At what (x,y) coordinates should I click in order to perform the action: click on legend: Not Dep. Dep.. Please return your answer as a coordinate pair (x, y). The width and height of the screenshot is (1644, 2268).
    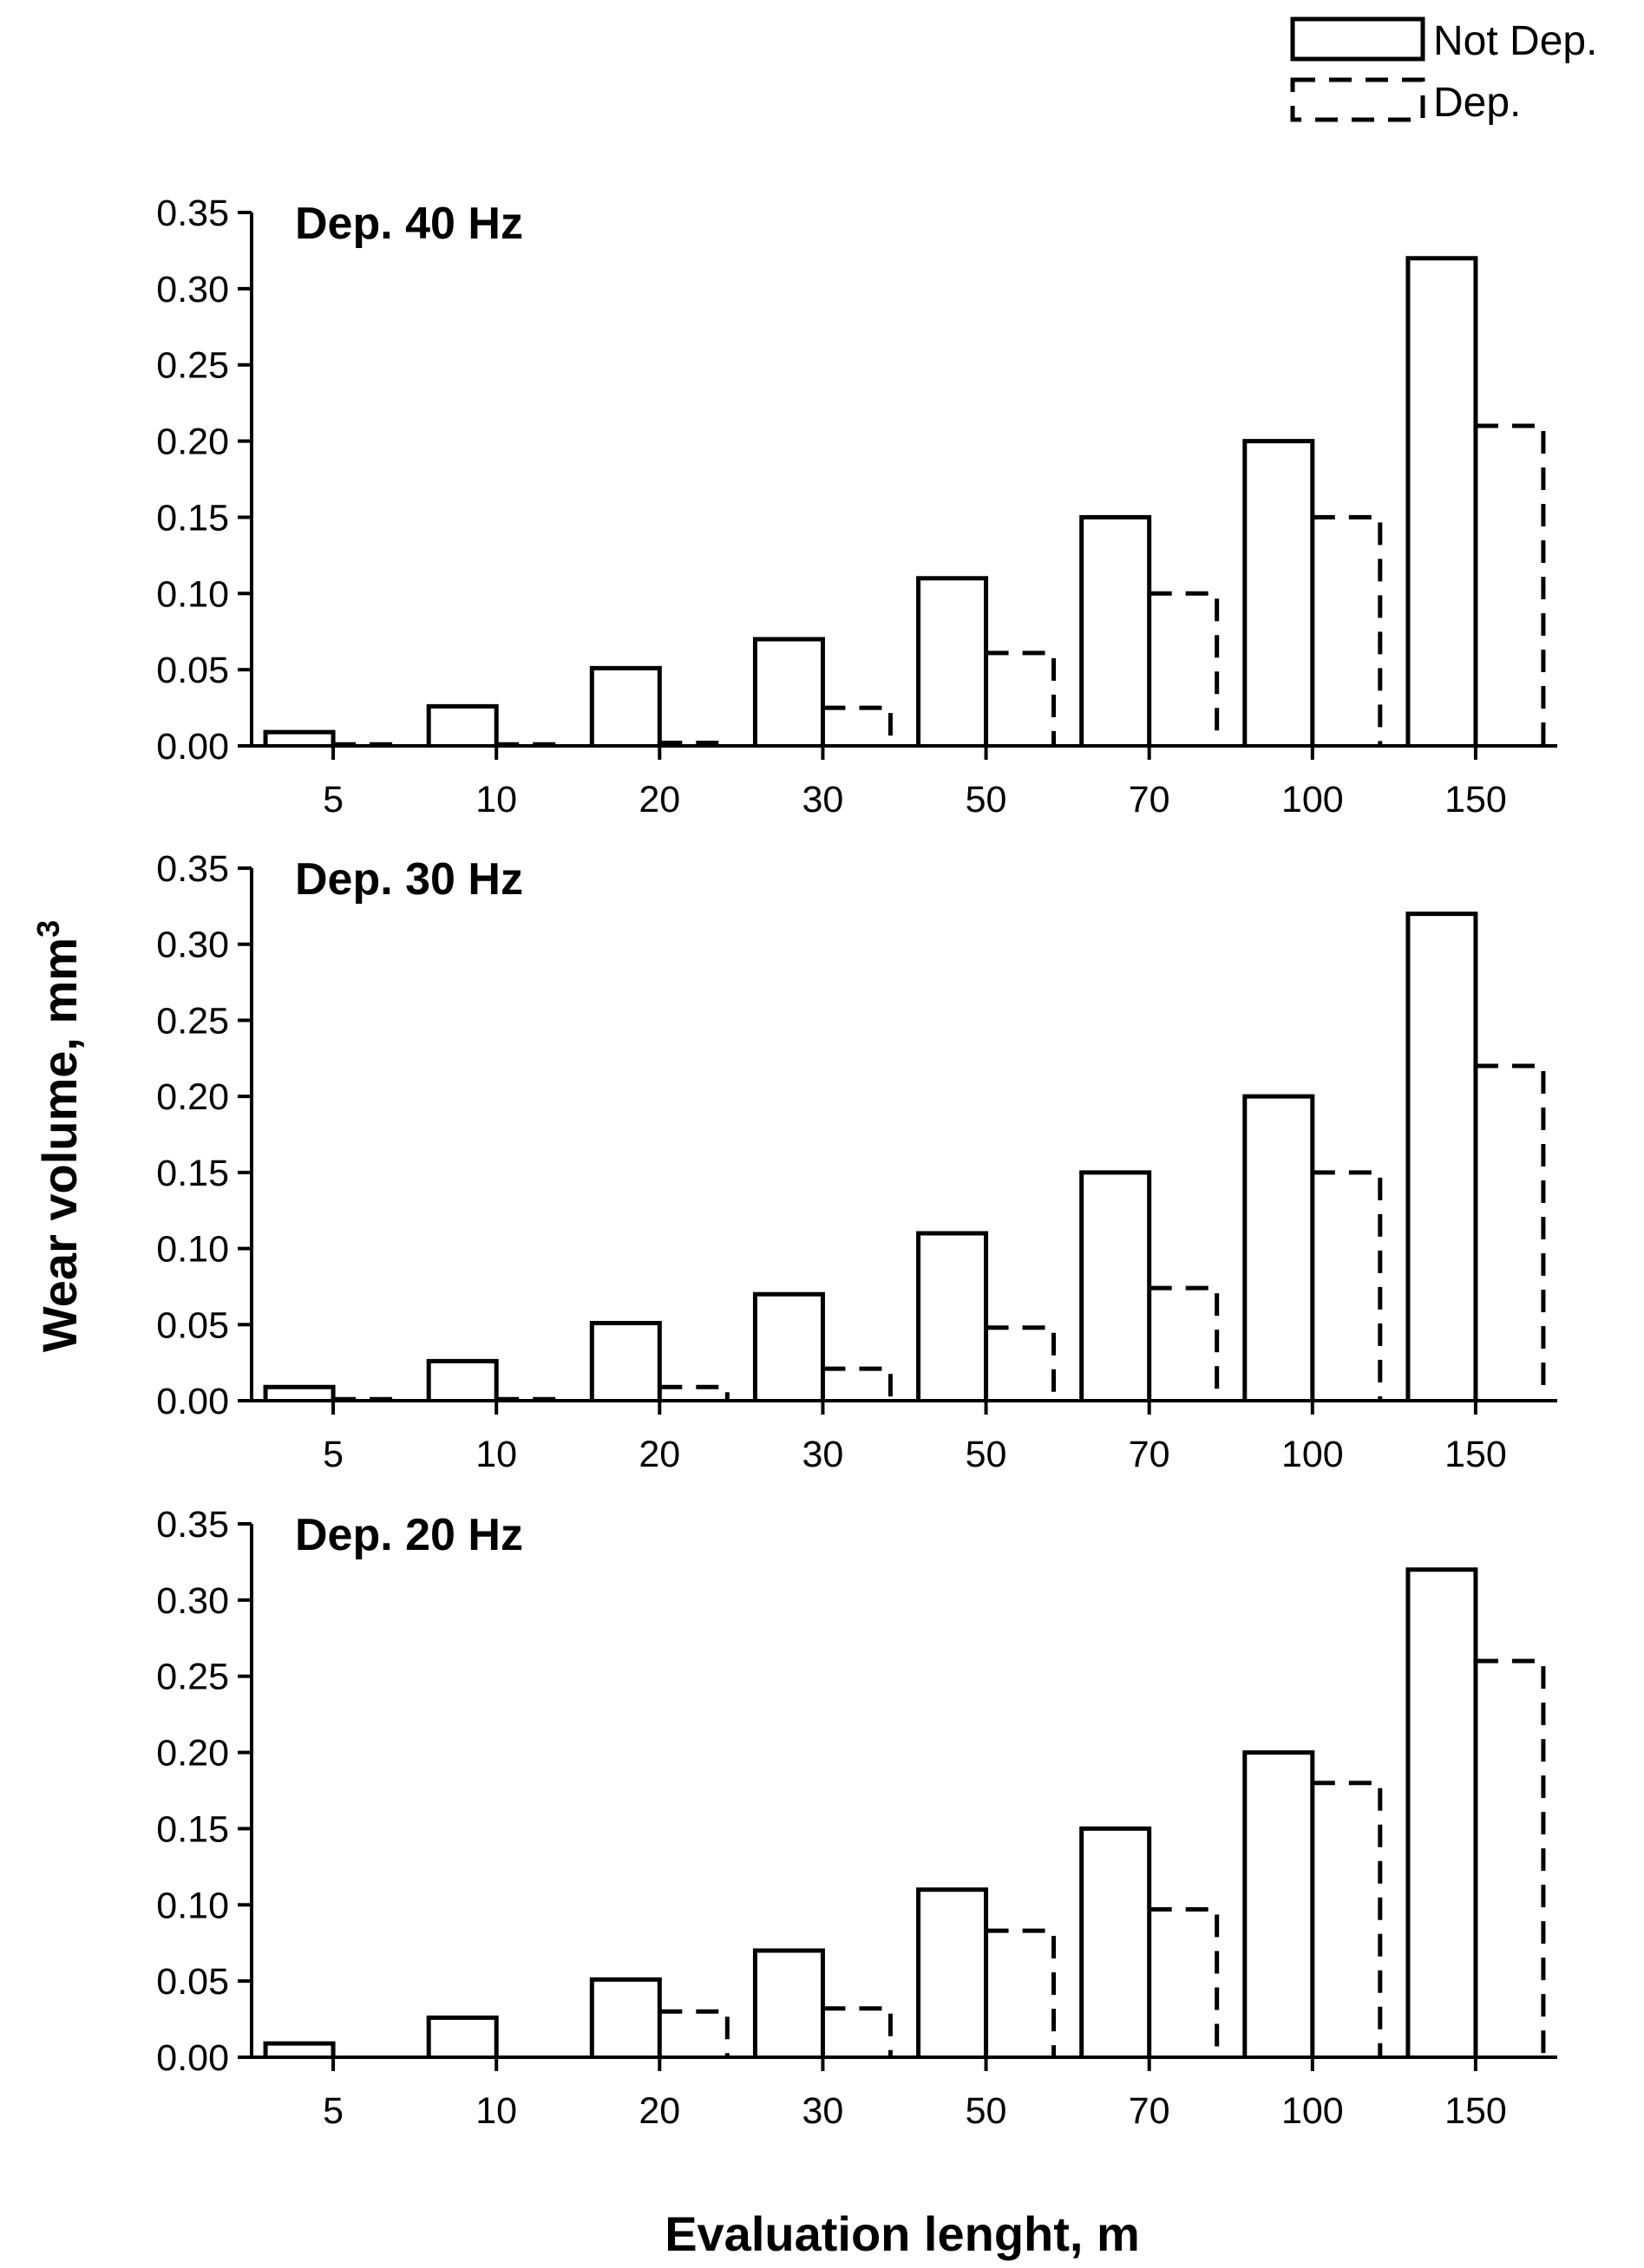
    Looking at the image, I should click on (1443, 71).